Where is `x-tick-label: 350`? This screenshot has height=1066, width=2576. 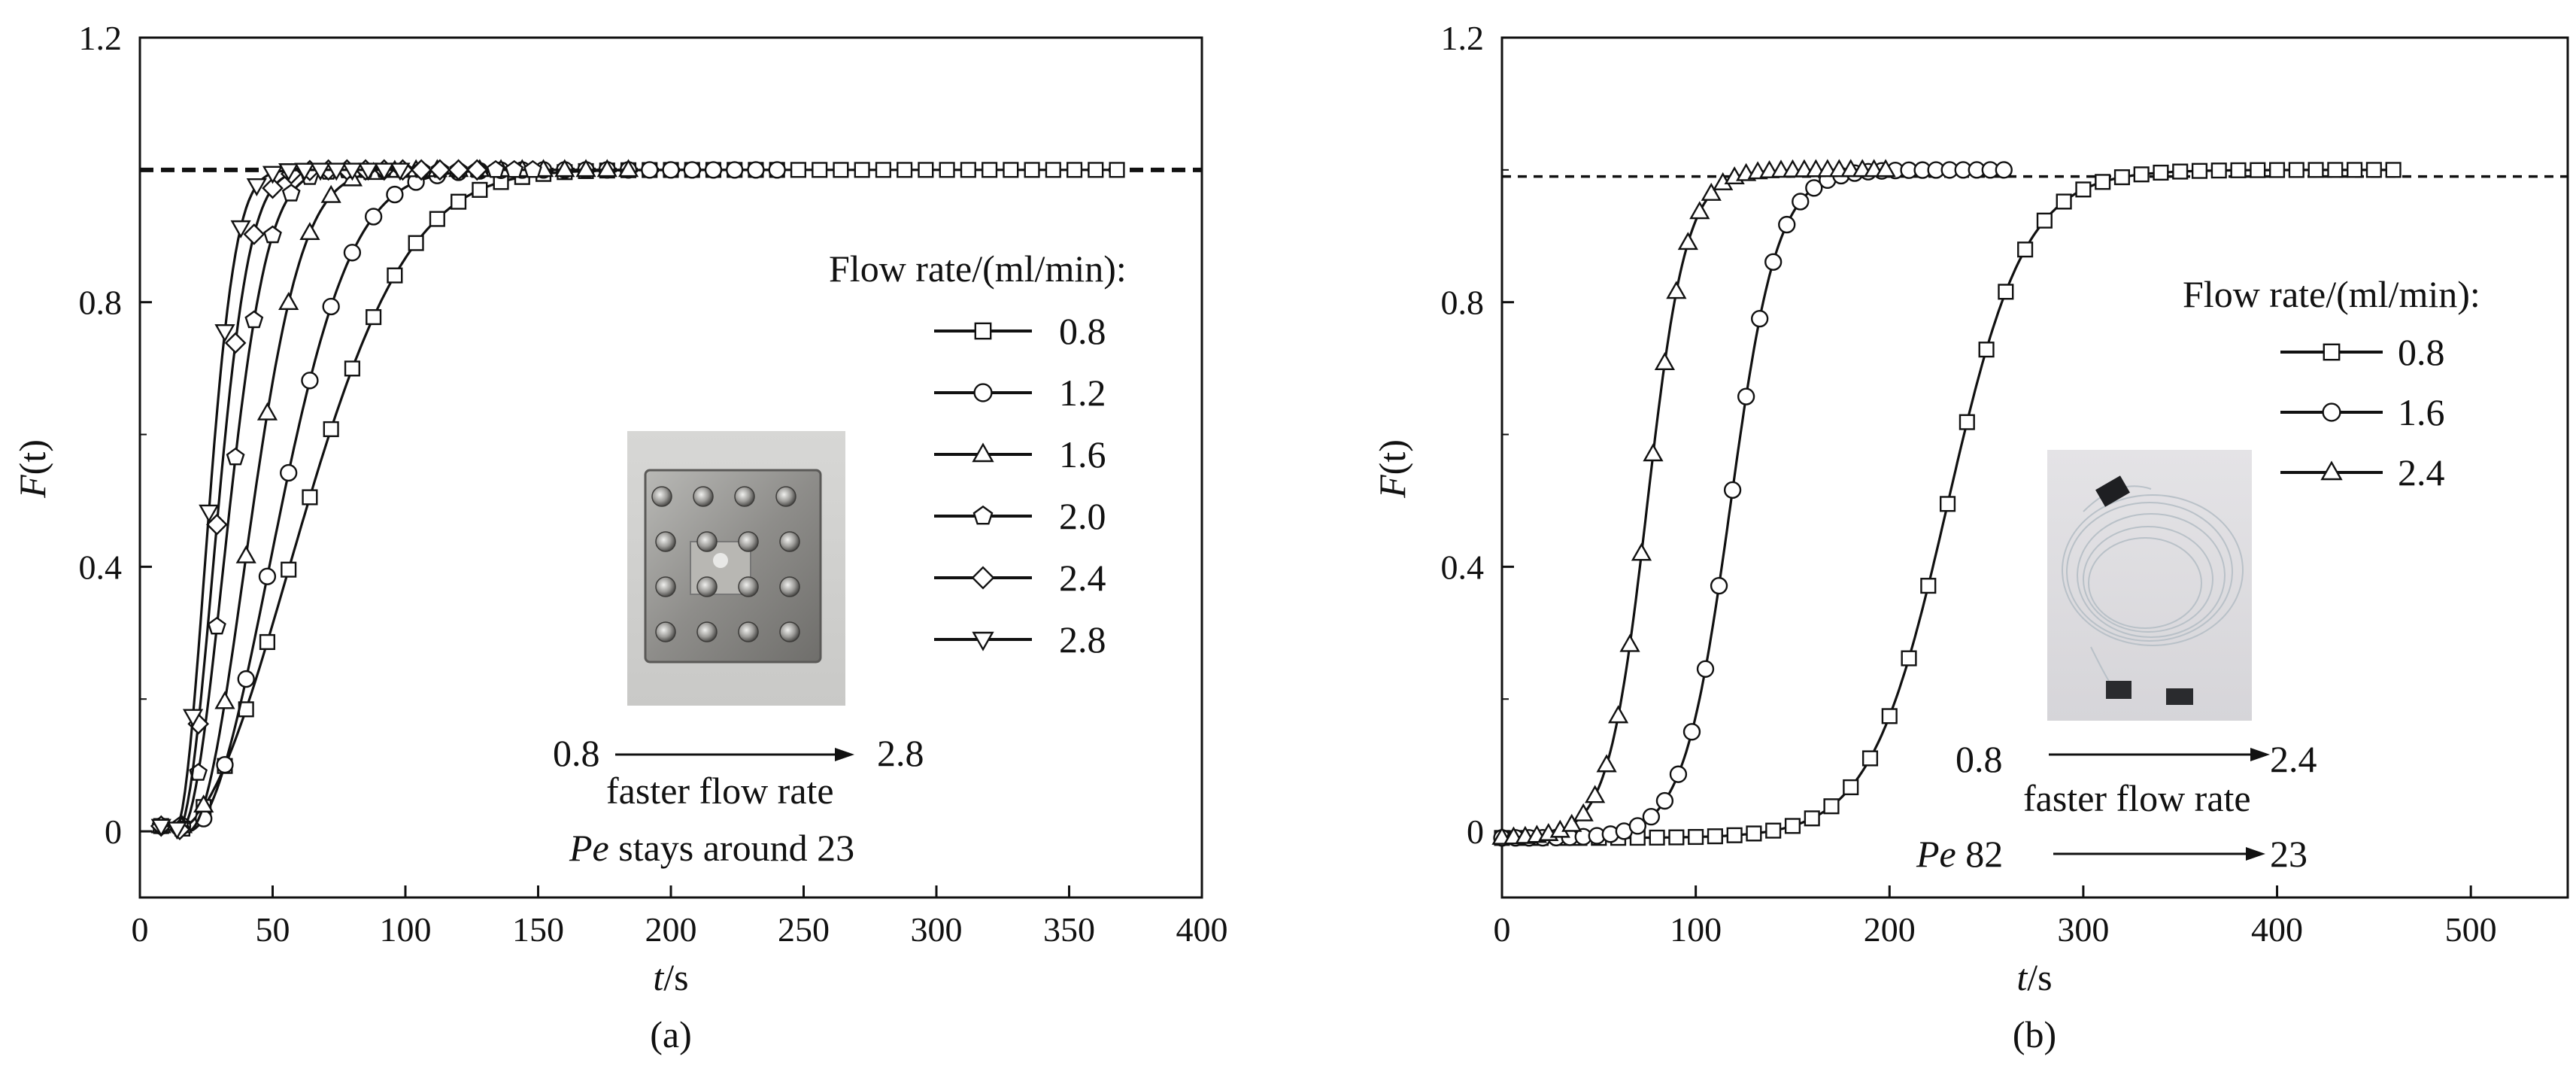 x-tick-label: 350 is located at coordinates (1069, 930).